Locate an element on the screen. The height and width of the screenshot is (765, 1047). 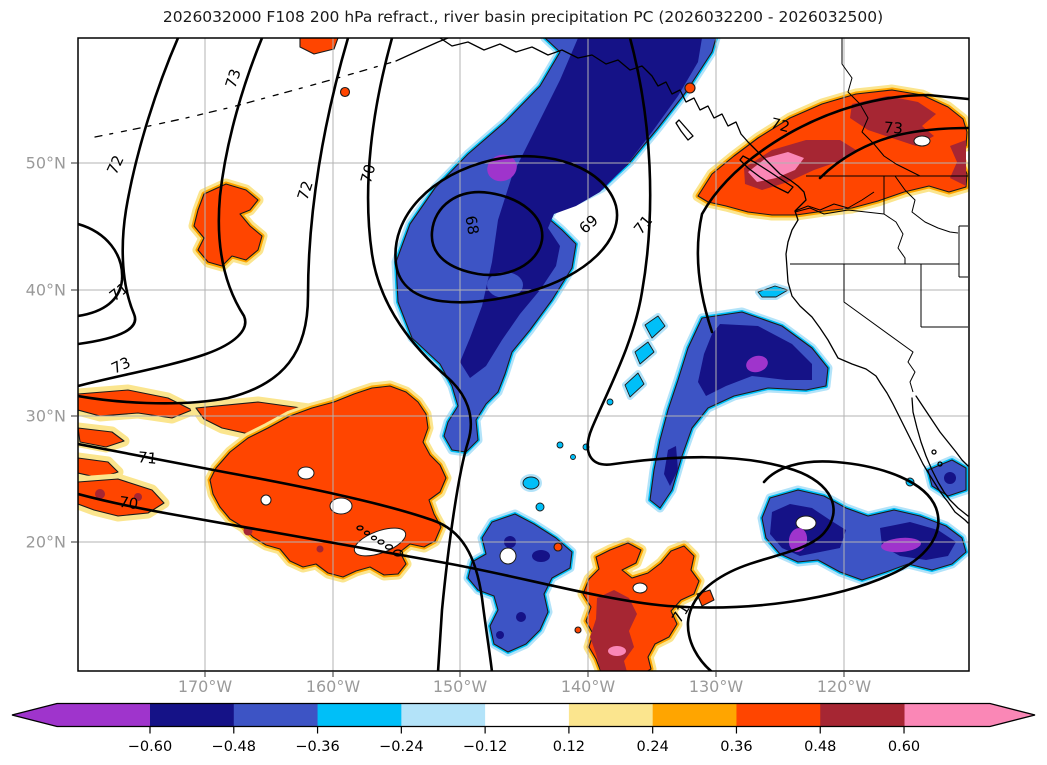
colorbar-tick-label: 0.12 is located at coordinates (569, 747).